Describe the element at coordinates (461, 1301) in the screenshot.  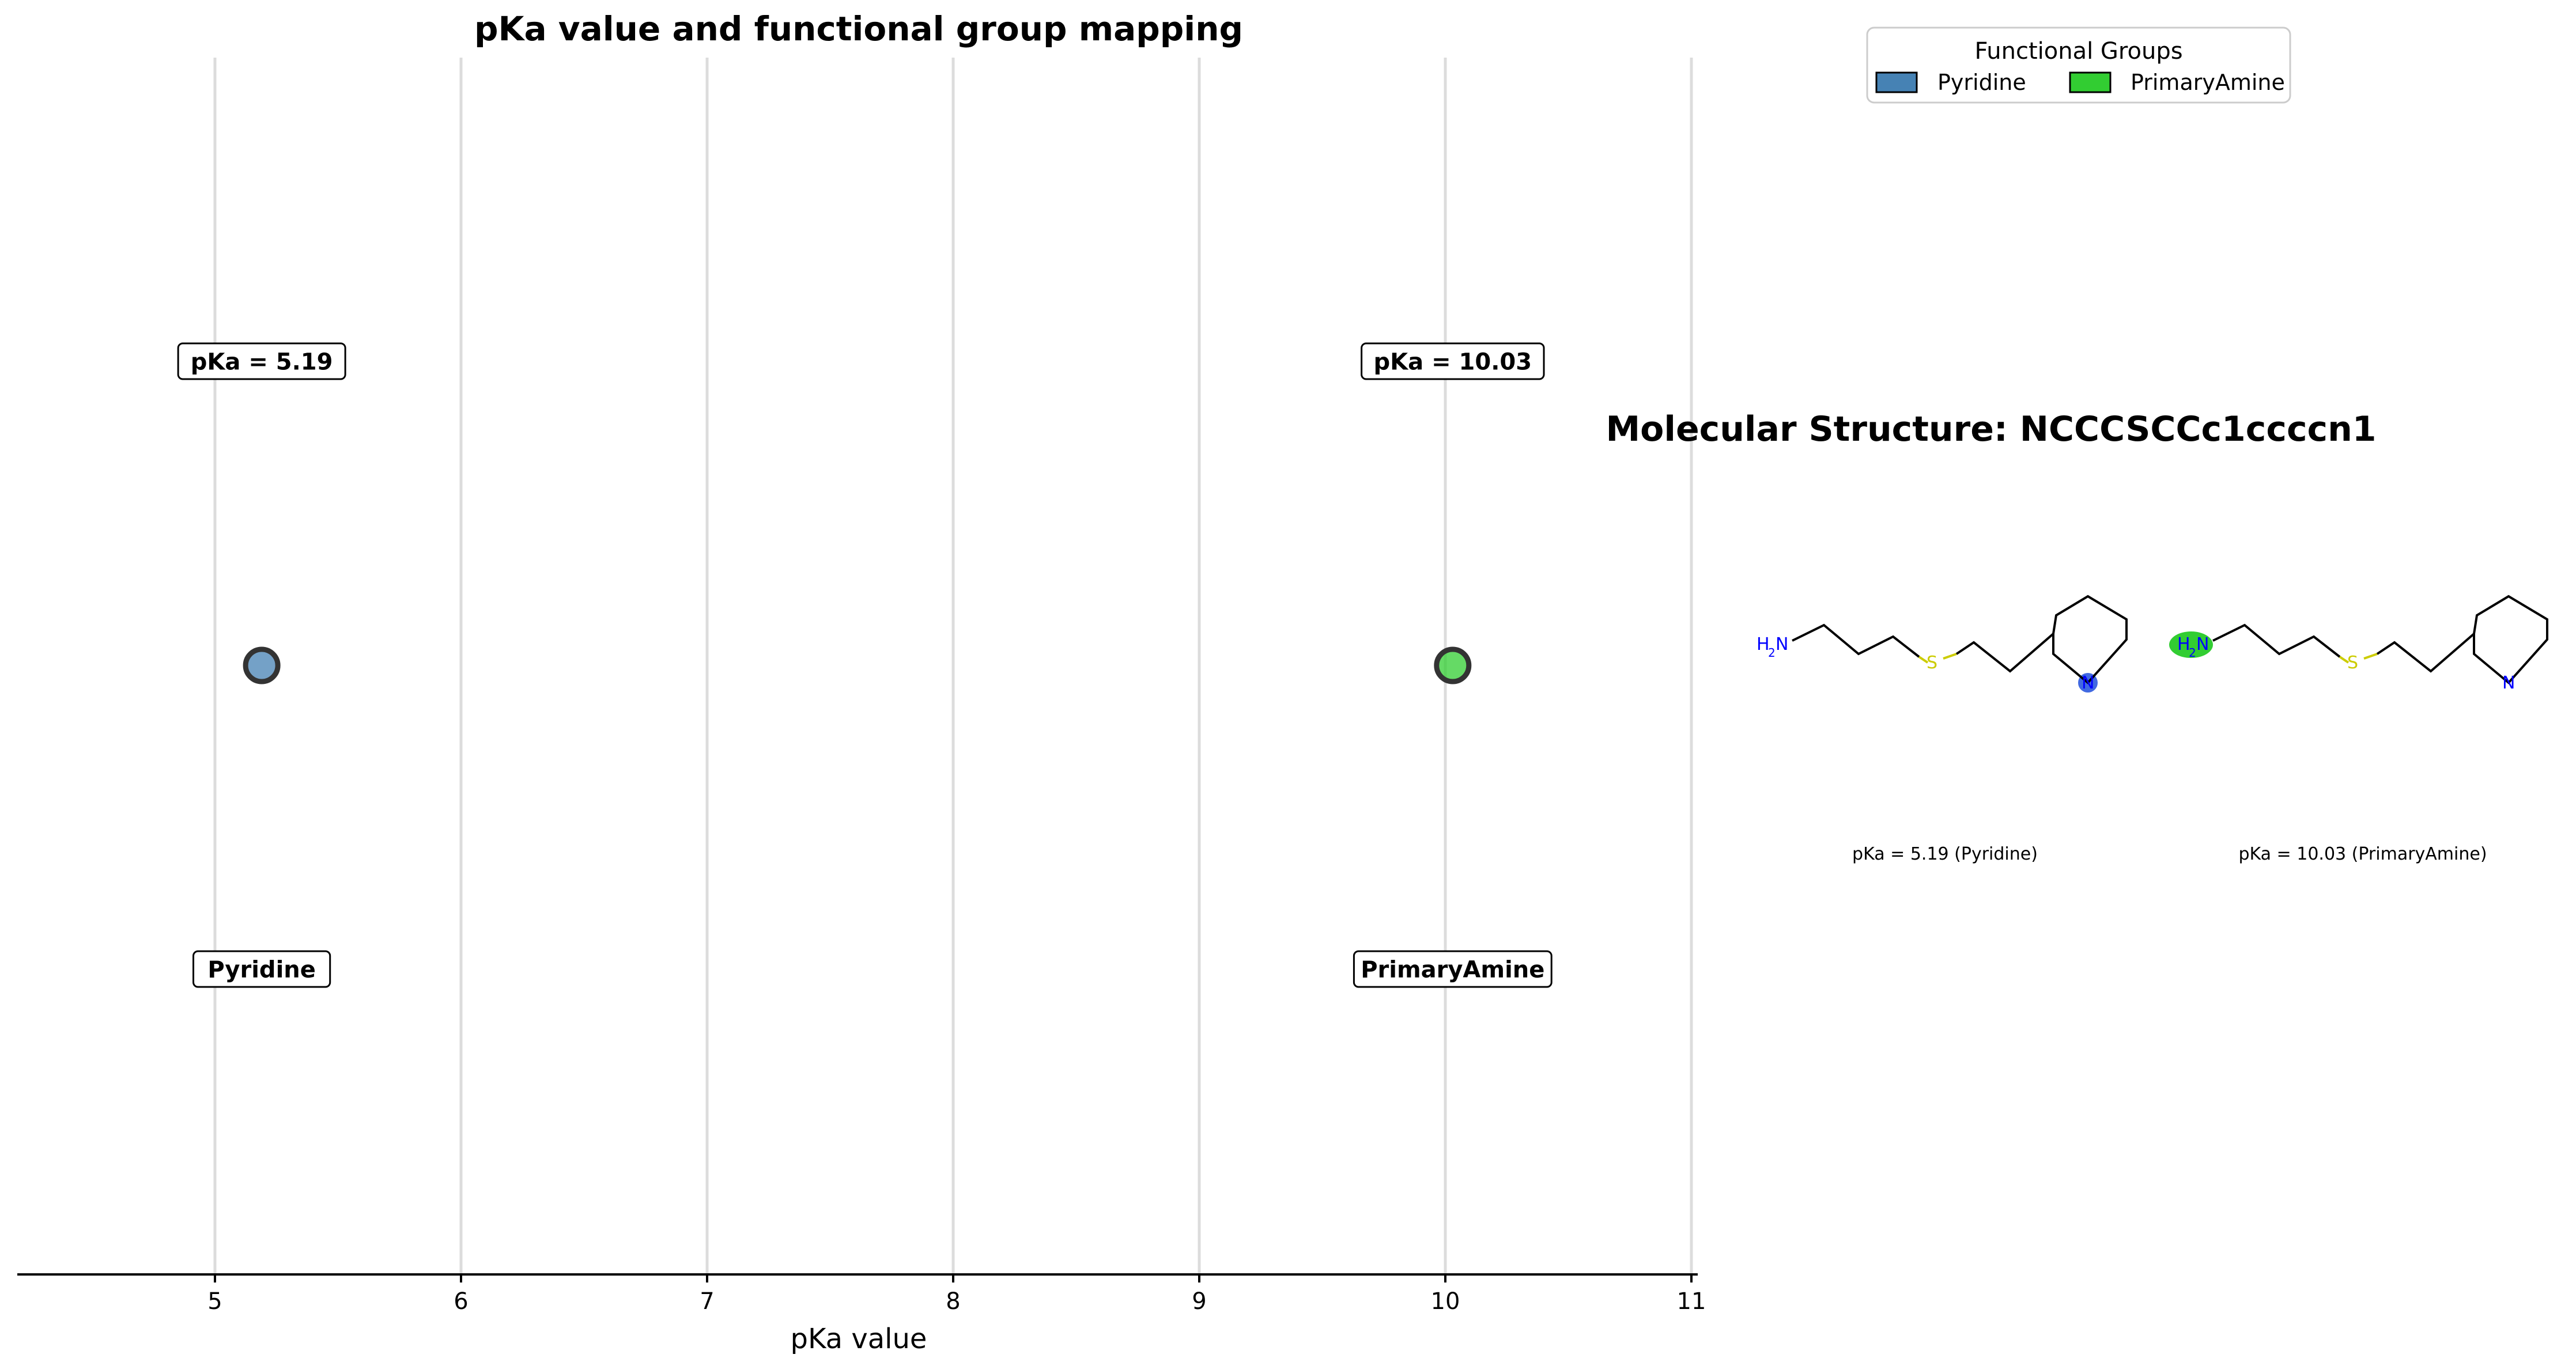
I see `x-tick-label: 6` at that location.